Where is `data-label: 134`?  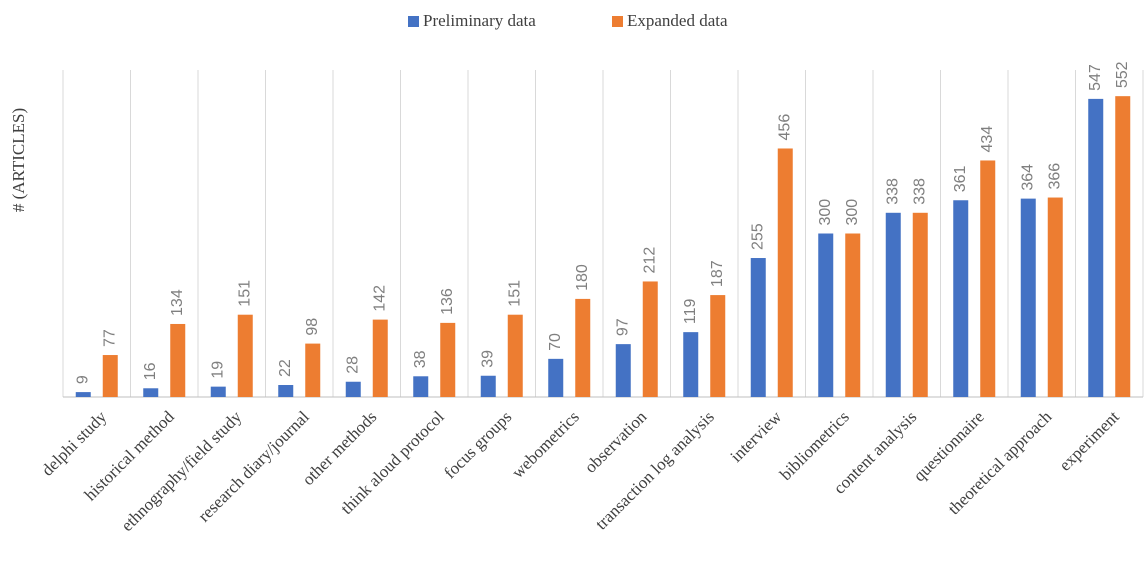 data-label: 134 is located at coordinates (177, 302).